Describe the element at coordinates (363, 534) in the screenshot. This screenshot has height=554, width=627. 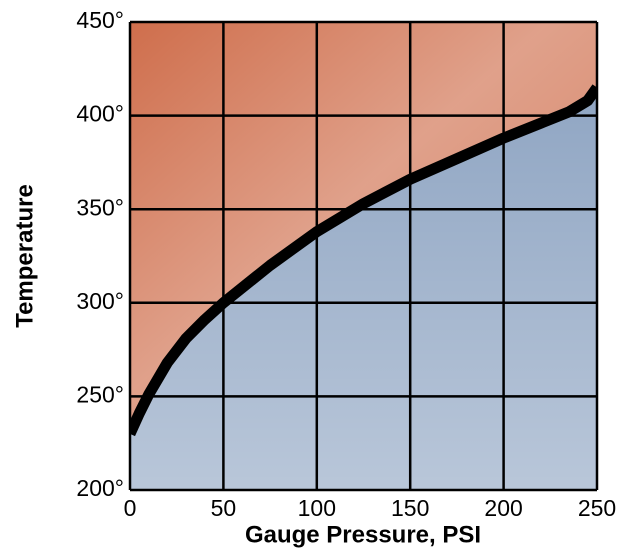
I see `x-axis-title: Gauge Pressure, PSI` at that location.